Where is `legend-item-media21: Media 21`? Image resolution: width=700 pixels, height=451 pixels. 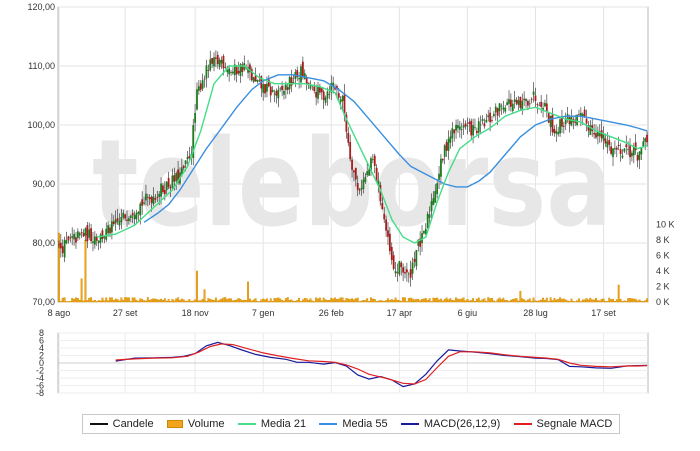
legend-item-media21: Media 21 is located at coordinates (271, 424).